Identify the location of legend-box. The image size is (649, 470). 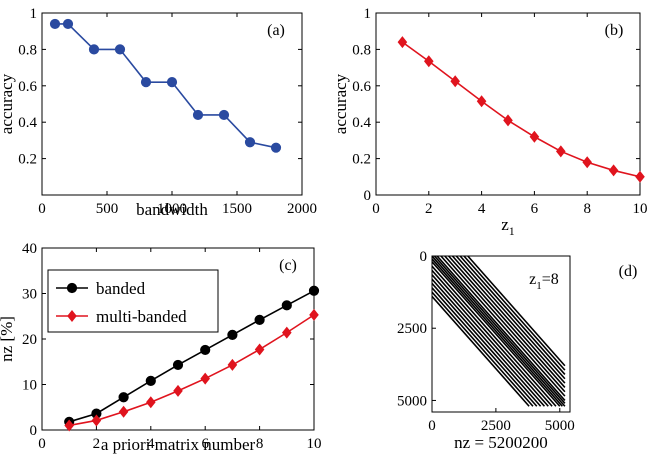
(133, 301).